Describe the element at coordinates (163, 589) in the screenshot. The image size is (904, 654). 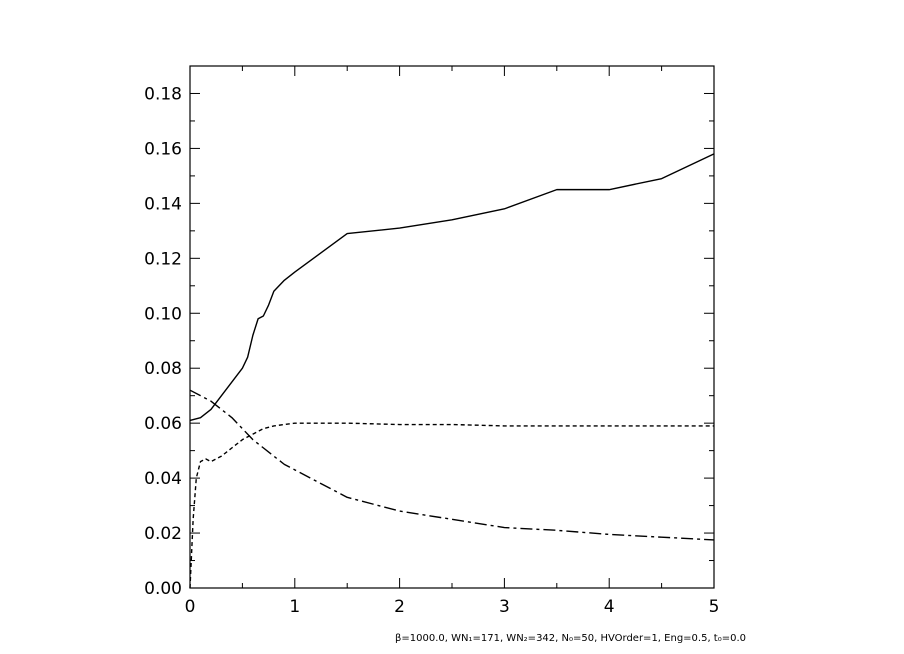
I see `y-tick-label: 0.00` at that location.